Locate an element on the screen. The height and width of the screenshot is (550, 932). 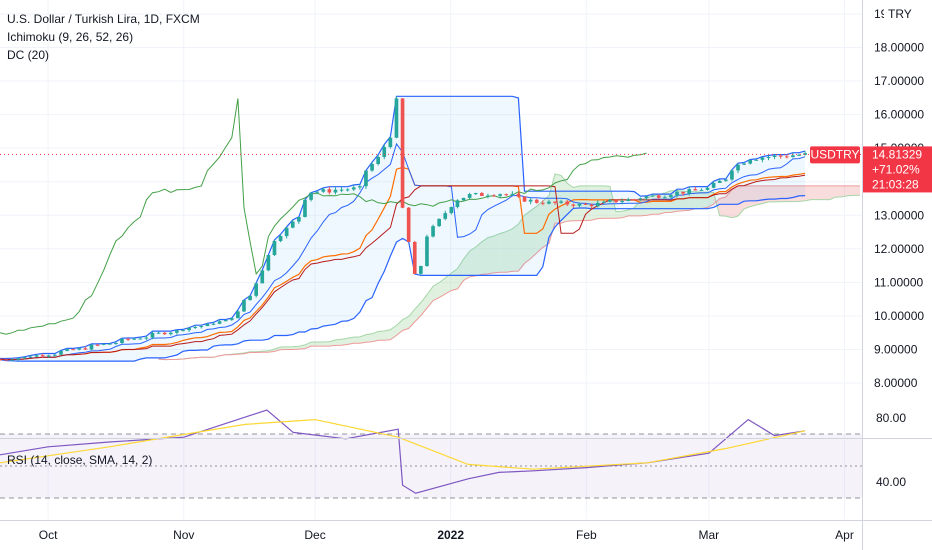
price-tick-label: 9.00000 is located at coordinates (896, 349).